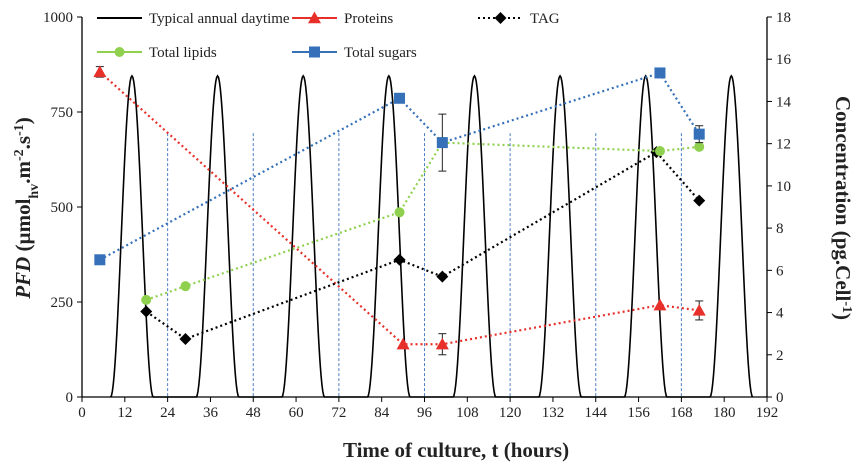 The image size is (853, 472). I want to click on x-tick-label-9: 108, so click(467, 413).